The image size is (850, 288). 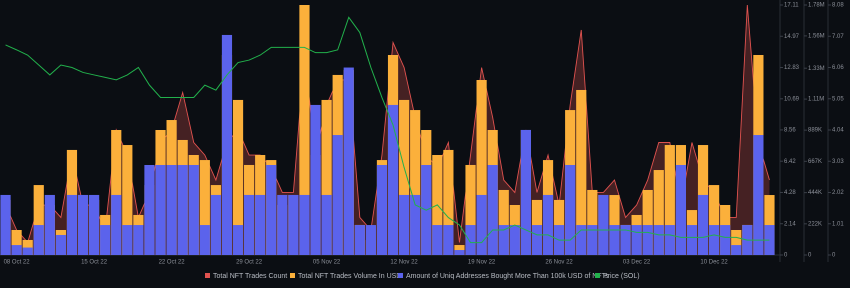 I want to click on y-tick-label: 12.83, so click(x=792, y=68).